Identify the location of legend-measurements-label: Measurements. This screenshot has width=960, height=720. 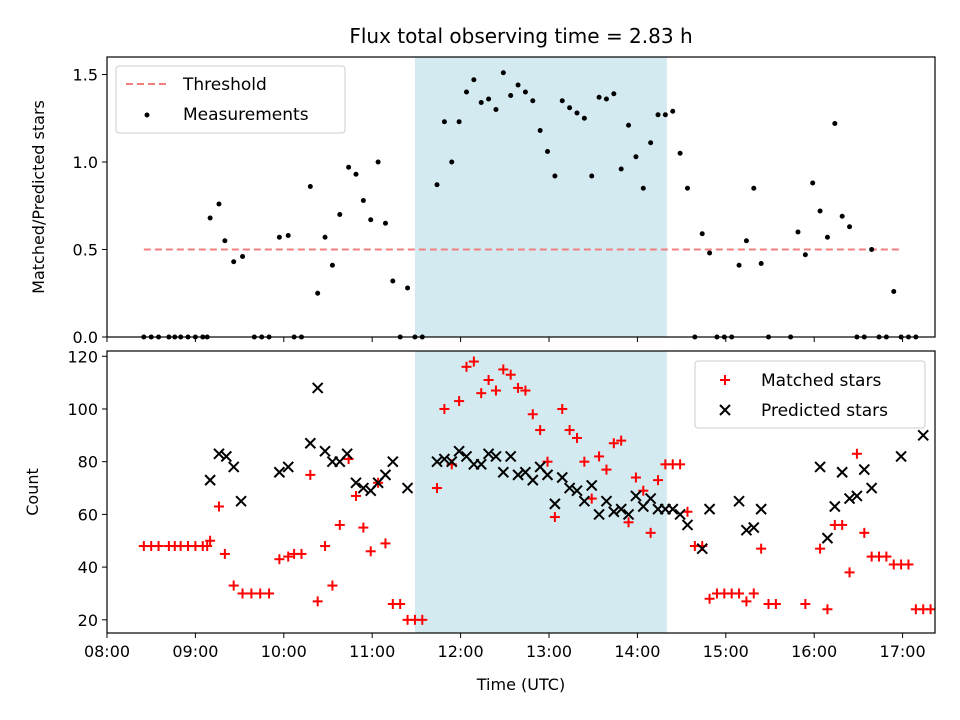
(246, 115).